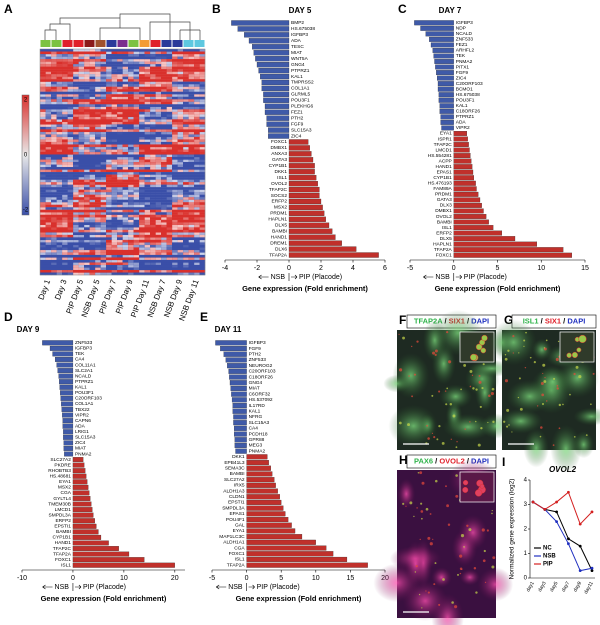  Describe the element at coordinates (199, 43) in the screenshot. I see `sample-strip` at that location.